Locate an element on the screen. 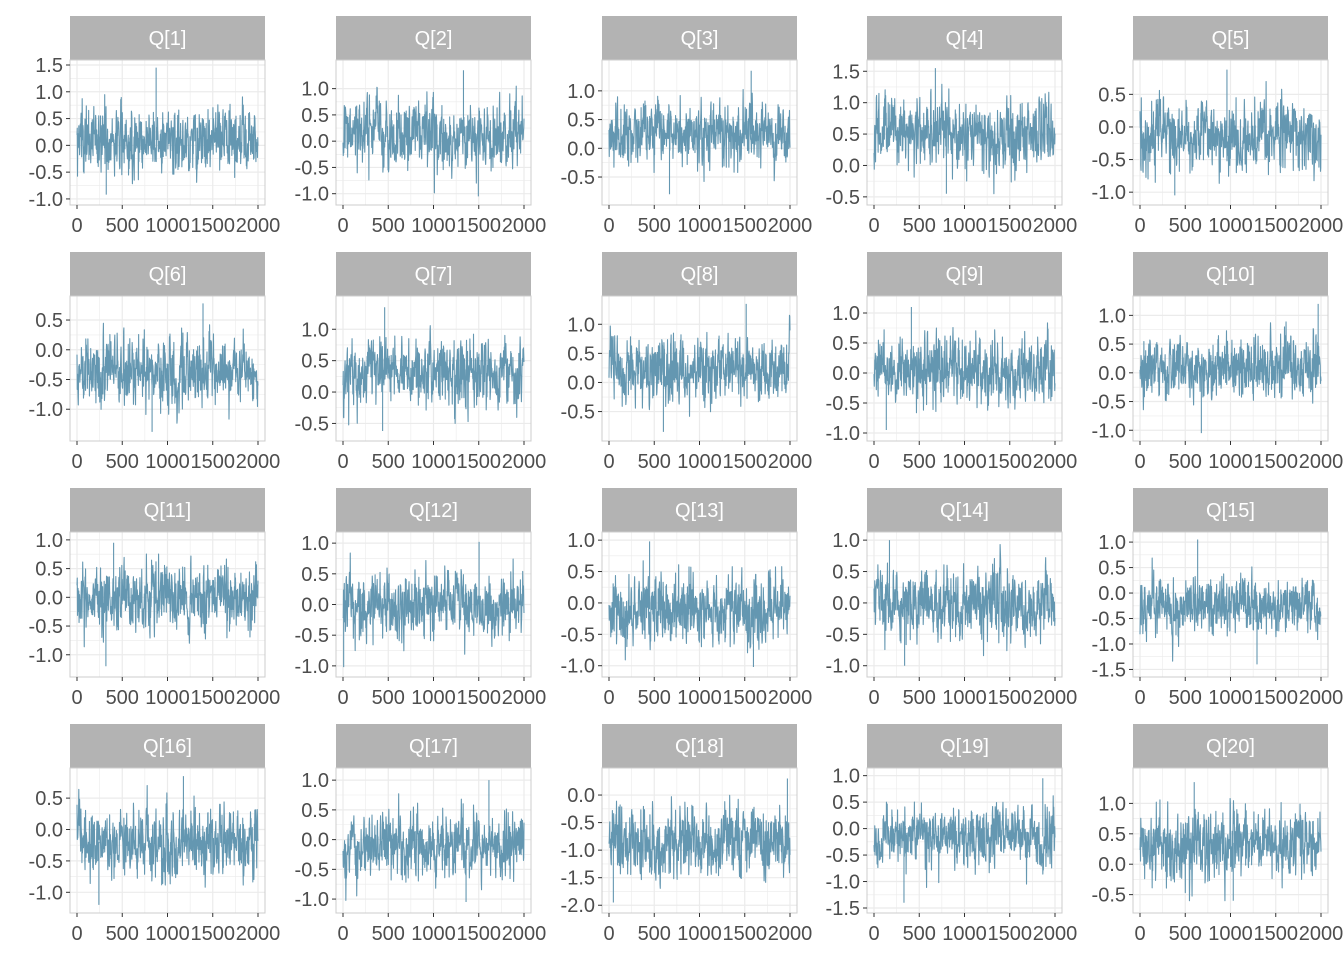 Image resolution: width=1344 pixels, height=960 pixels. panel-5: Q[5] -1.0 -0.5 0.0 0.5 0 500 1000 1500 2000 is located at coordinates (1217, 126).